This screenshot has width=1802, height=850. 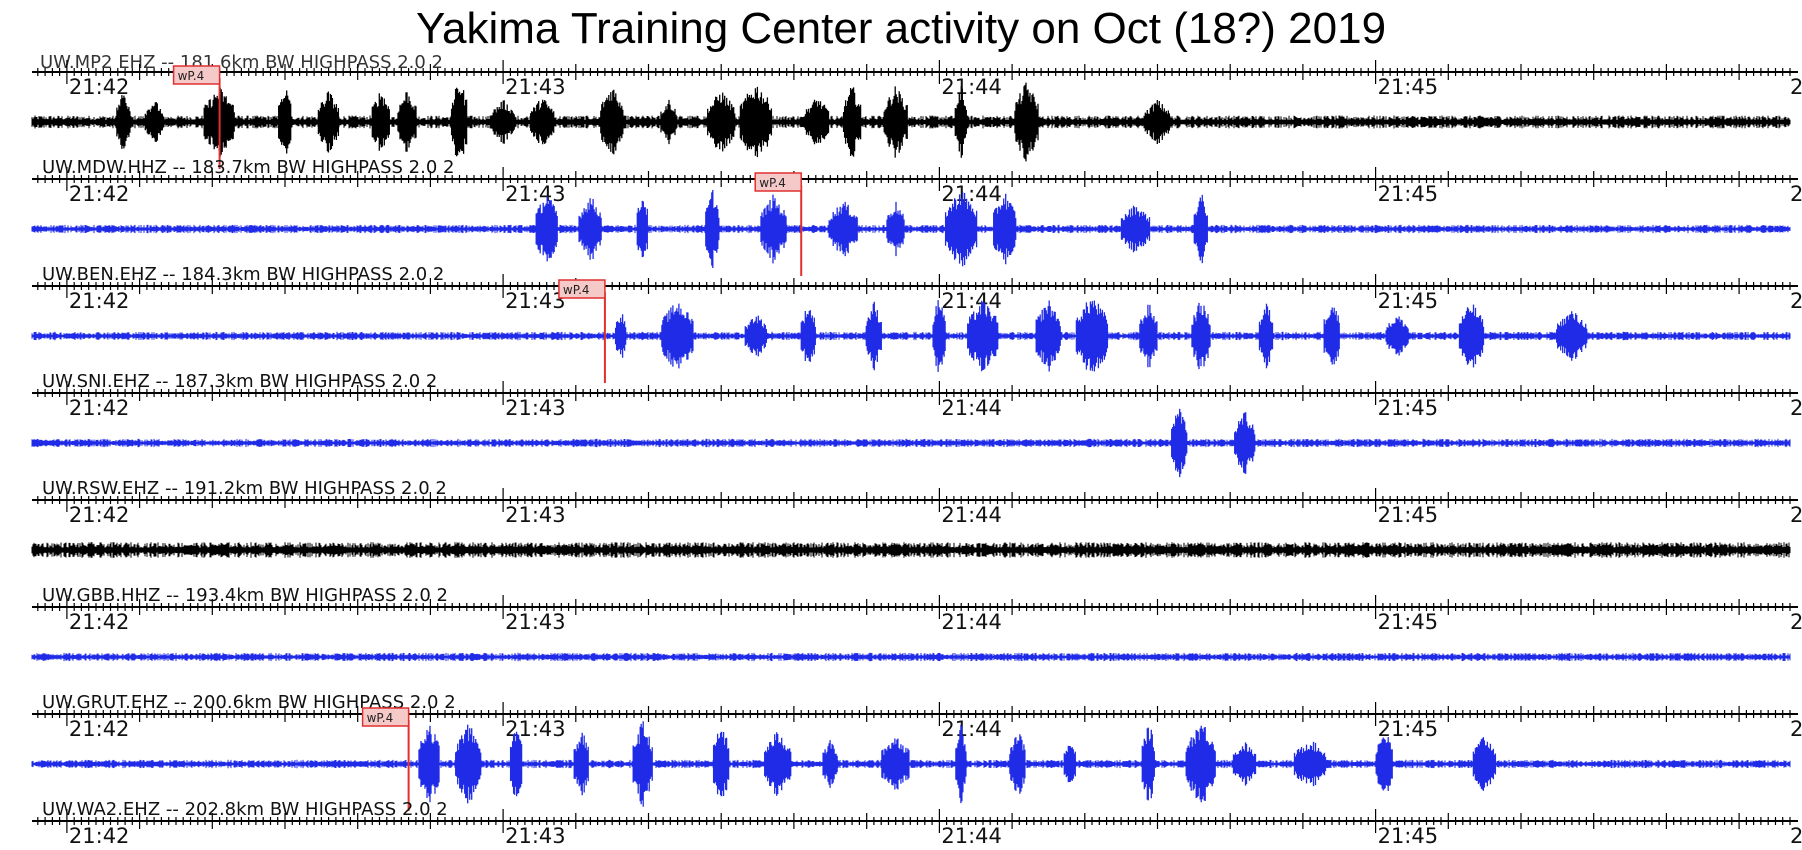 I want to click on station-label: UW.RSW.EHZ -- 191.2km BW HIGHPASS 2.0 2, so click(x=244, y=488).